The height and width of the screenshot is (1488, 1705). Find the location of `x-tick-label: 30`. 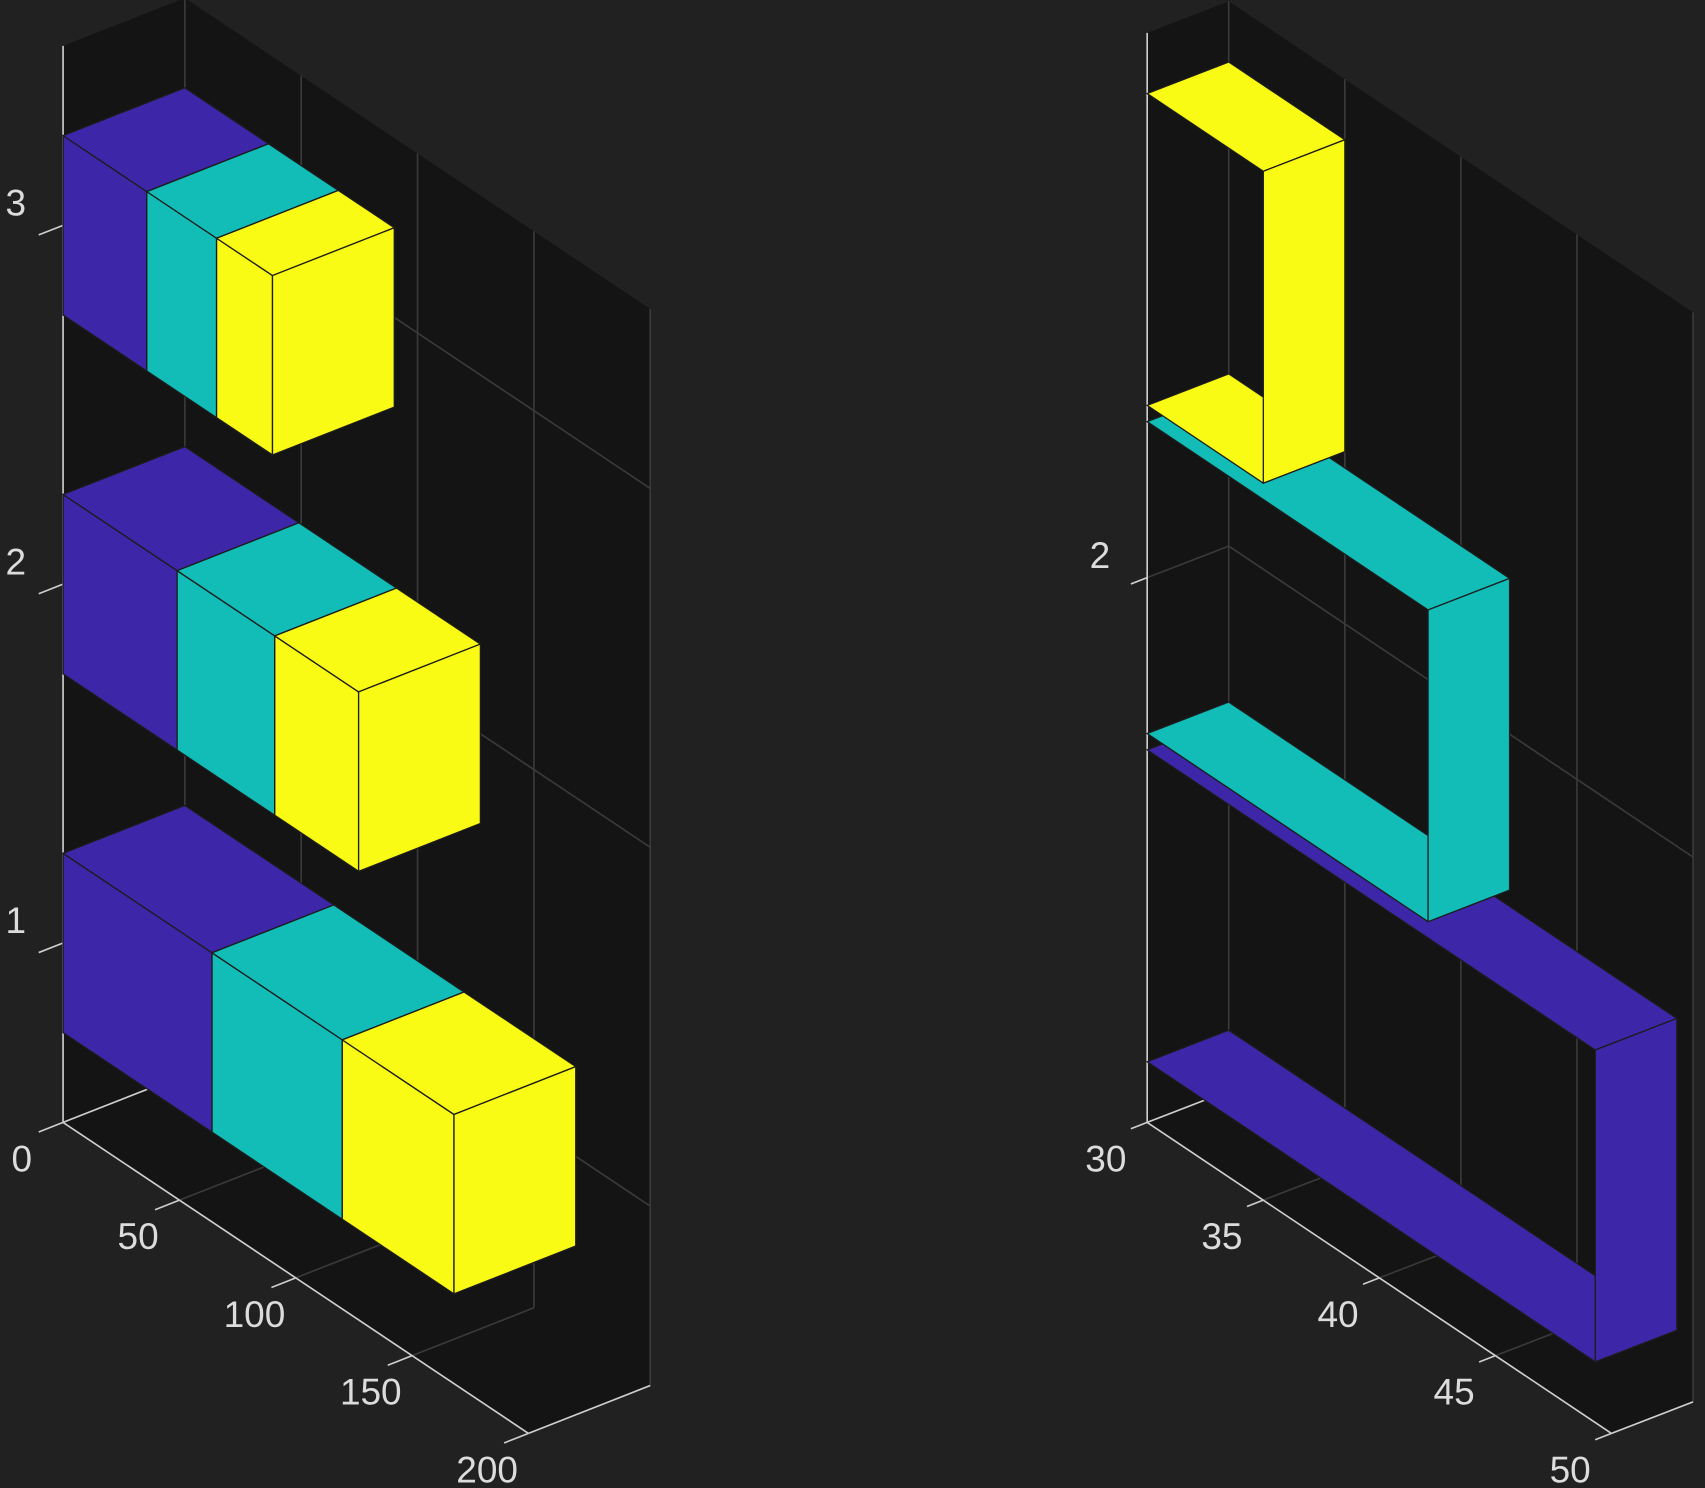

x-tick-label: 30 is located at coordinates (1105, 1158).